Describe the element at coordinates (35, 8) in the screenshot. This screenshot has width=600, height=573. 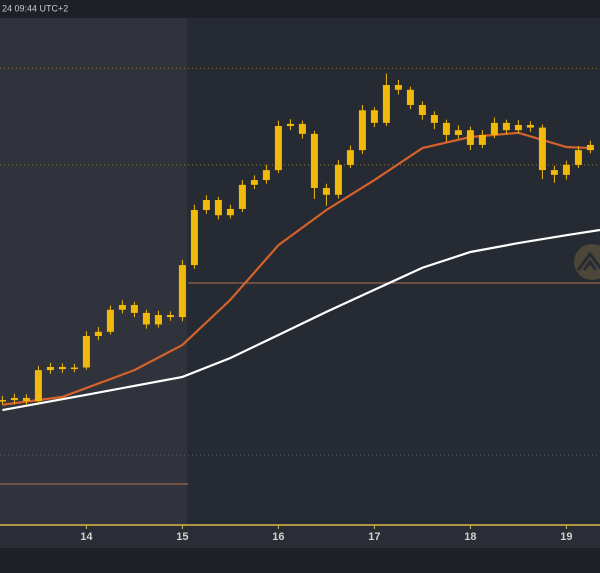
I see `chart-title: 24 09:44 UTC+2` at that location.